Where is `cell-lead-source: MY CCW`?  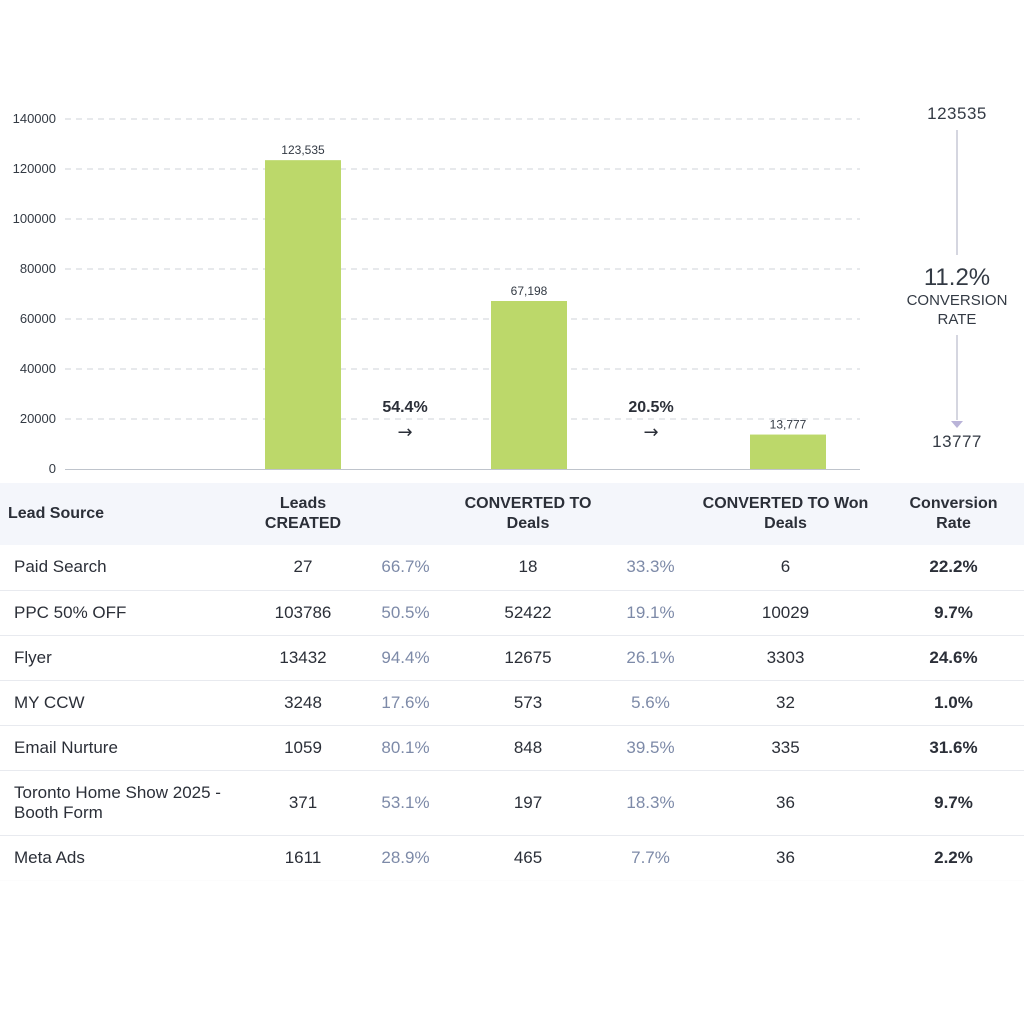 cell-lead-source: MY CCW is located at coordinates (49, 702).